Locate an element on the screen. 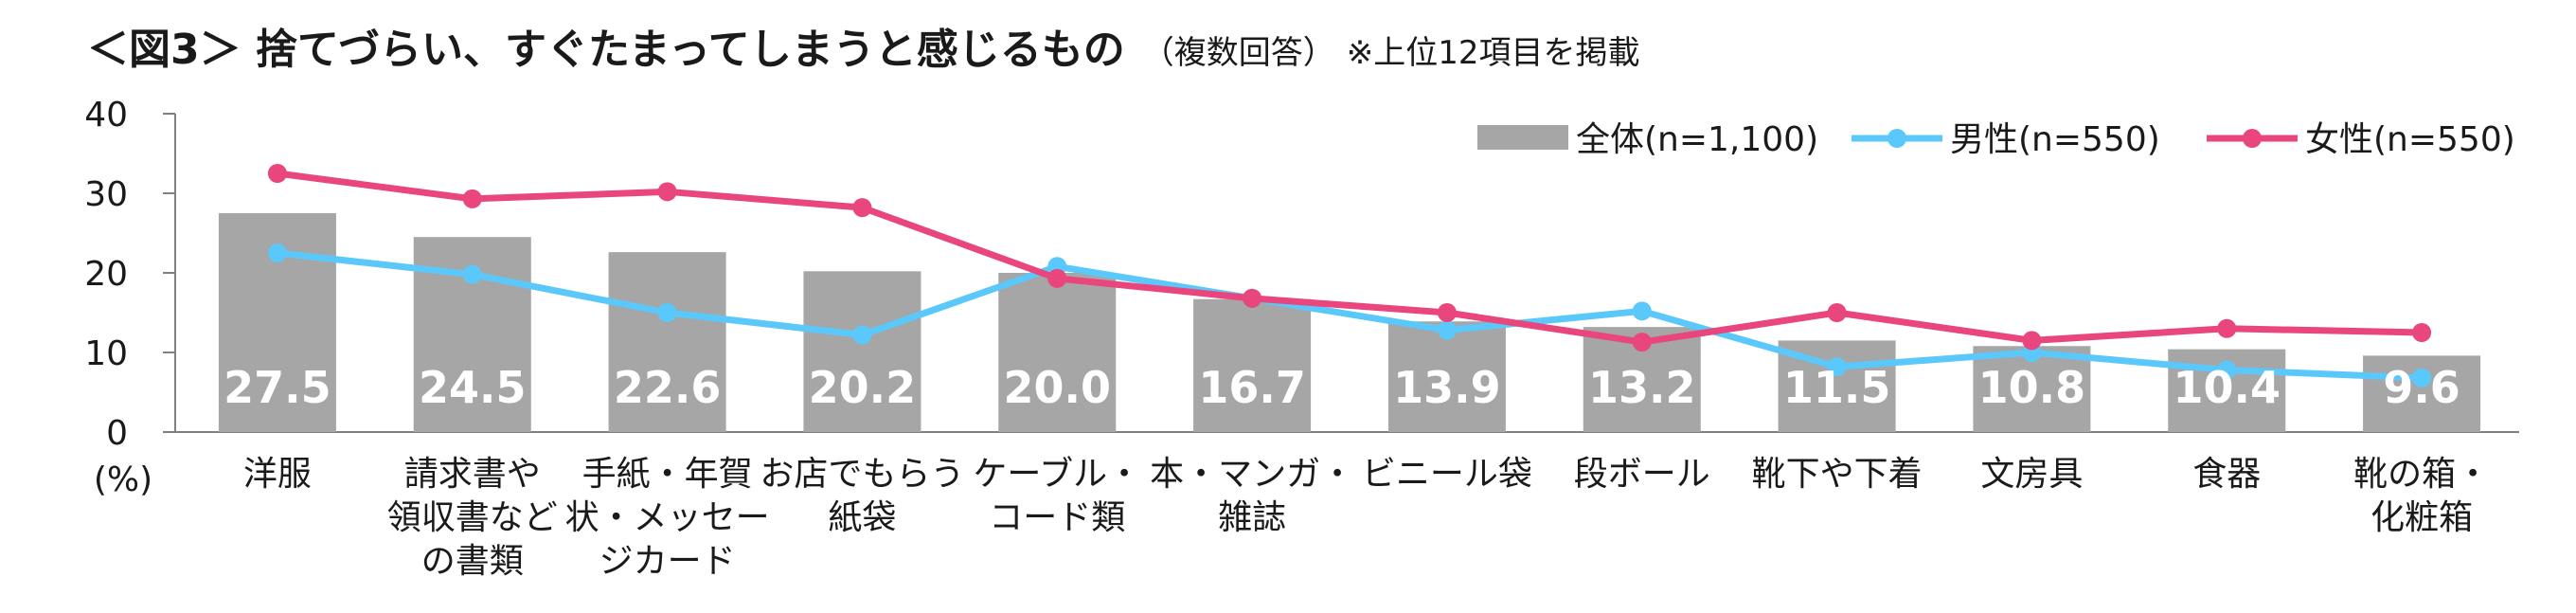 Image resolution: width=2576 pixels, height=613 pixels. legend-label-male: 男性(n=550) is located at coordinates (2055, 139).